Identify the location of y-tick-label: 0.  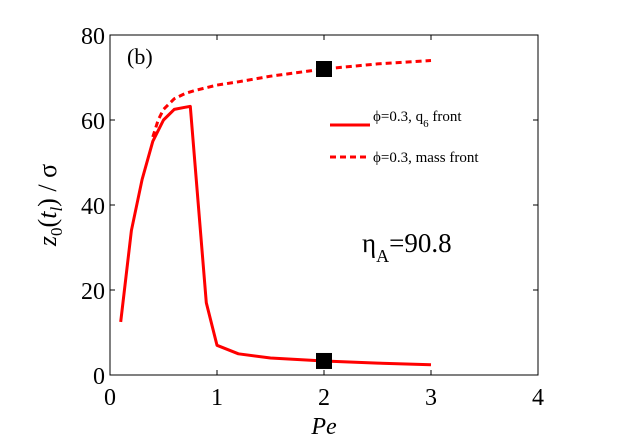
(99, 377).